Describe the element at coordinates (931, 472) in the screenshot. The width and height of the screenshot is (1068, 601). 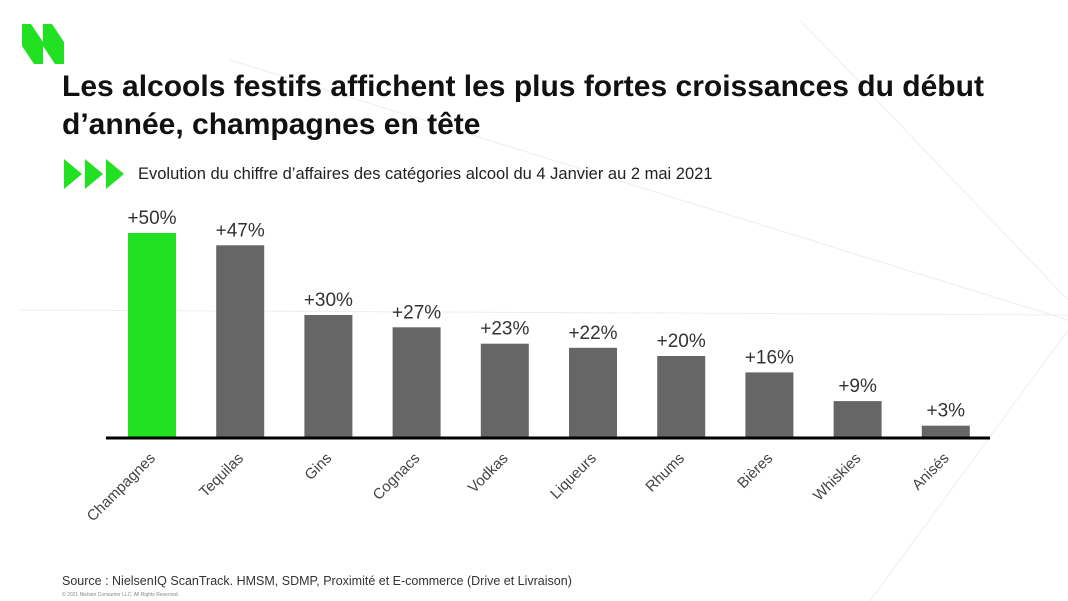
I see `x-tick-label: Anisés` at that location.